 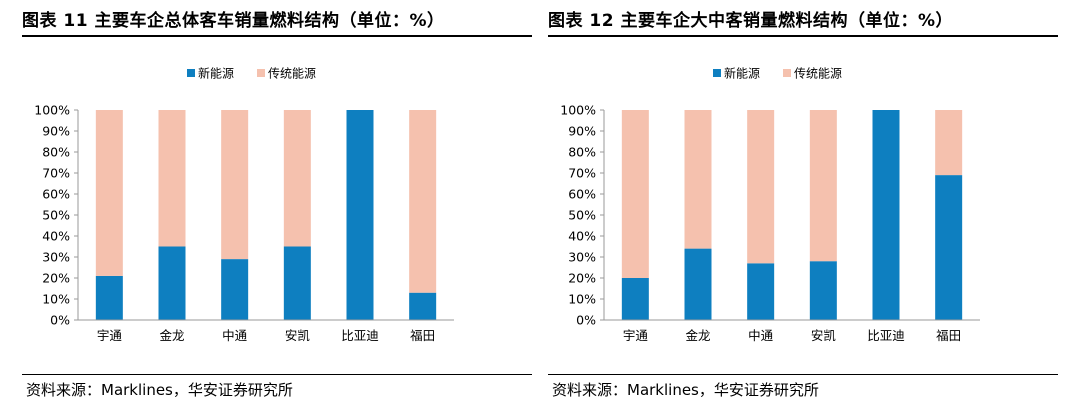 What do you see at coordinates (233, 21) in the screenshot?
I see `figure-title: 图表 11 主要车企总体客车销量燃料结构（单位：%）` at bounding box center [233, 21].